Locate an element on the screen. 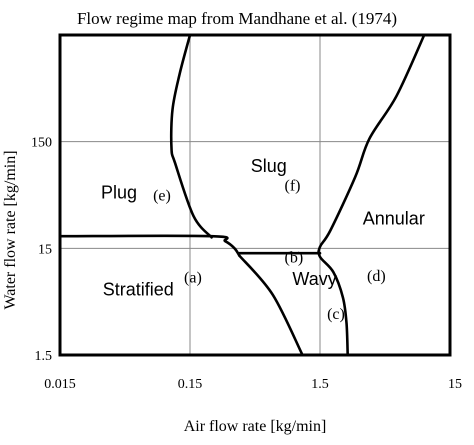 Image resolution: width=474 pixels, height=445 pixels. label-d: (d) is located at coordinates (376, 276).